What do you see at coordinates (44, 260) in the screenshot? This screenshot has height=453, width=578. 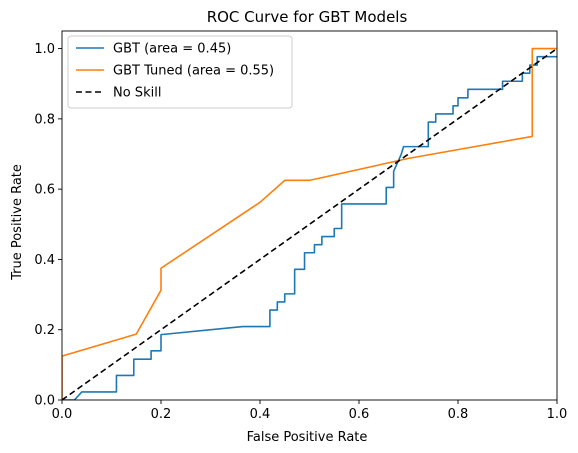 I see `y-tick-label-2: 0.4` at bounding box center [44, 260].